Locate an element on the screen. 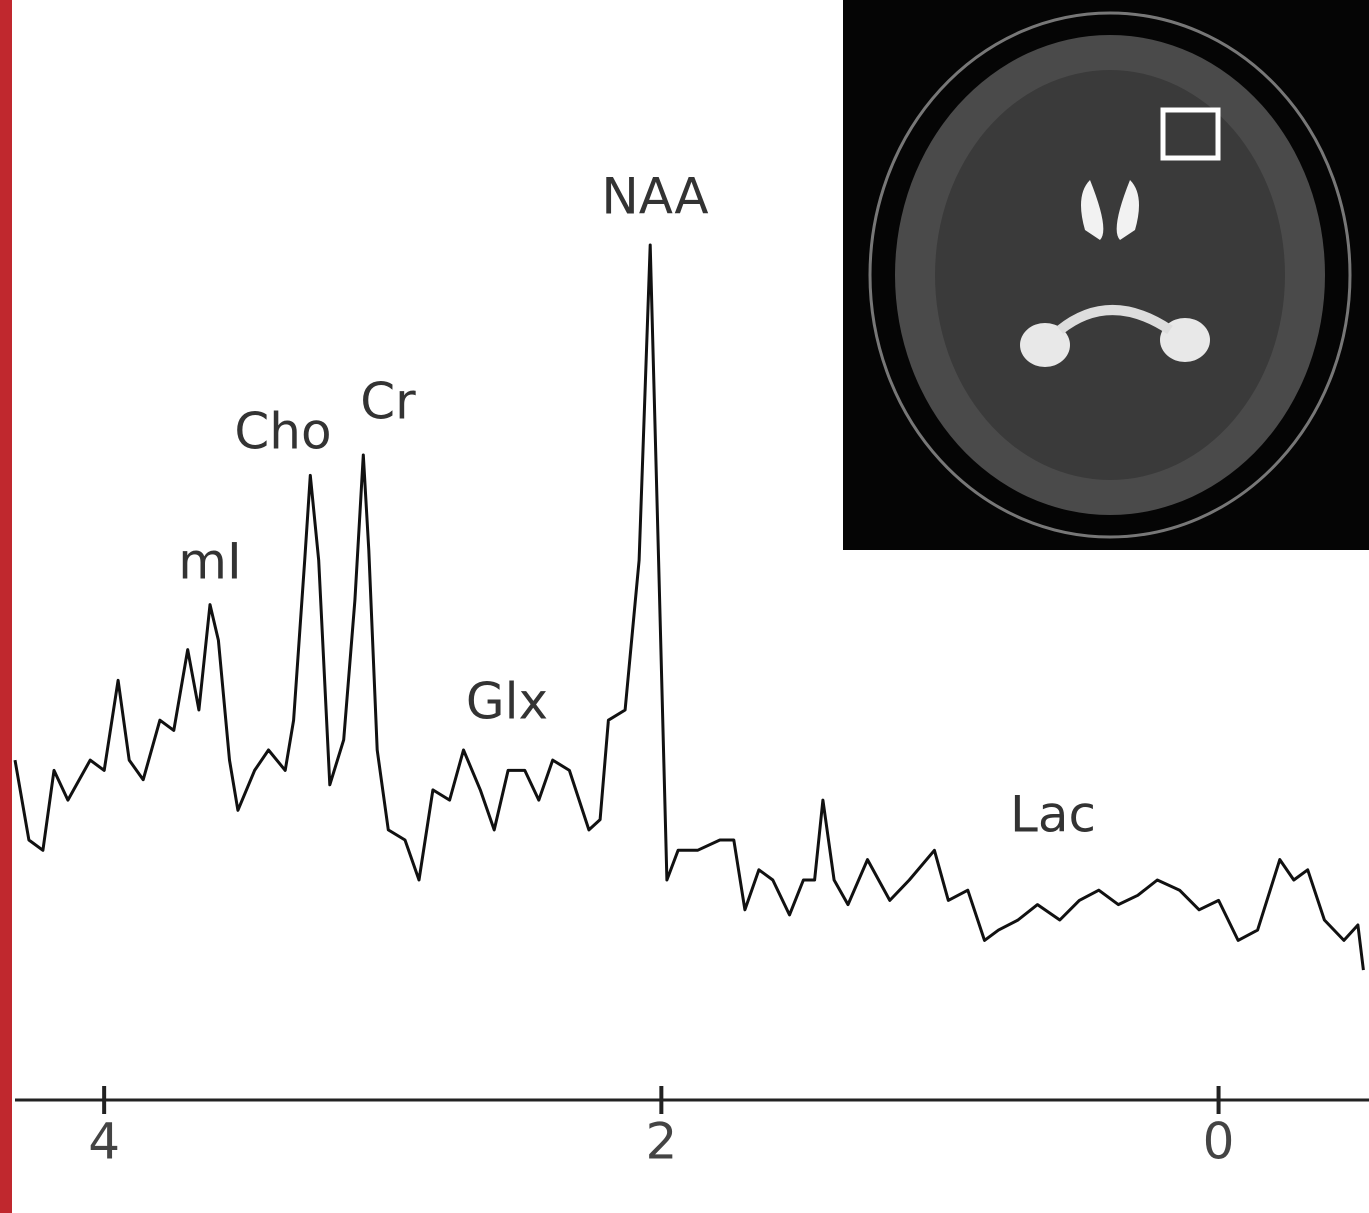  x-tick-label: 2 is located at coordinates (661, 1142).